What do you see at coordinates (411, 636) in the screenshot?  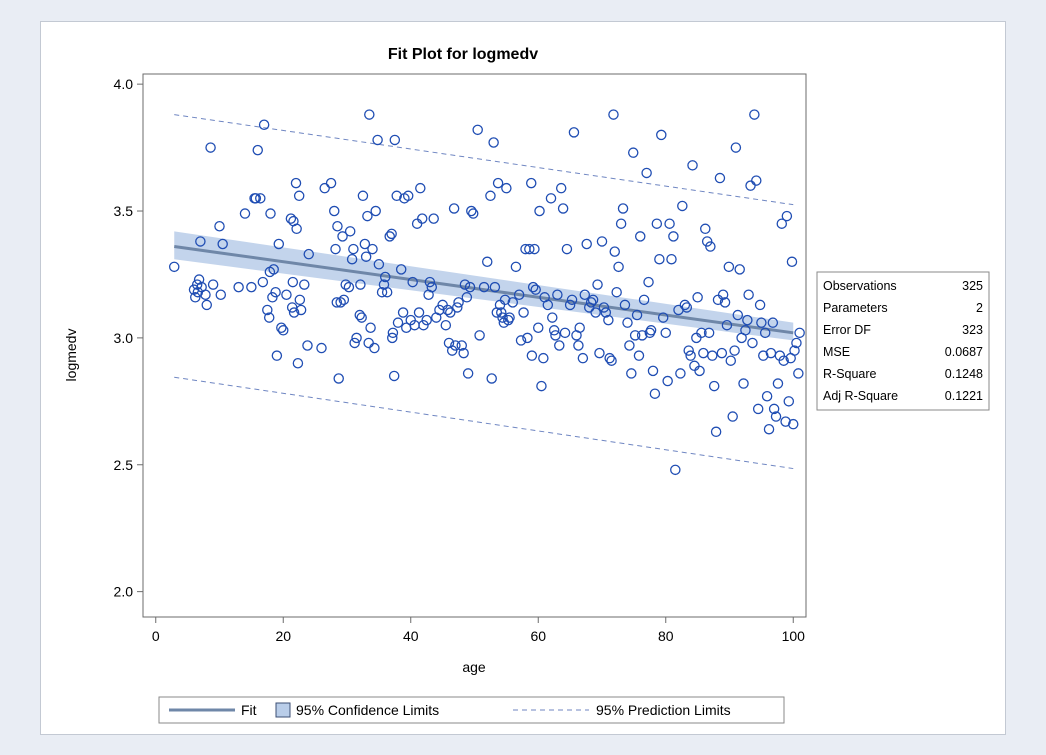 I see `x-tick-label: 40` at bounding box center [411, 636].